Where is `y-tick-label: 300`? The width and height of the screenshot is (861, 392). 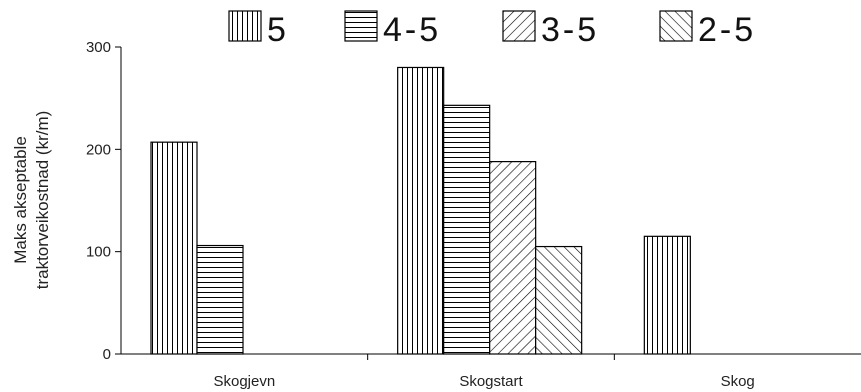
y-tick-label: 300 is located at coordinates (98, 47).